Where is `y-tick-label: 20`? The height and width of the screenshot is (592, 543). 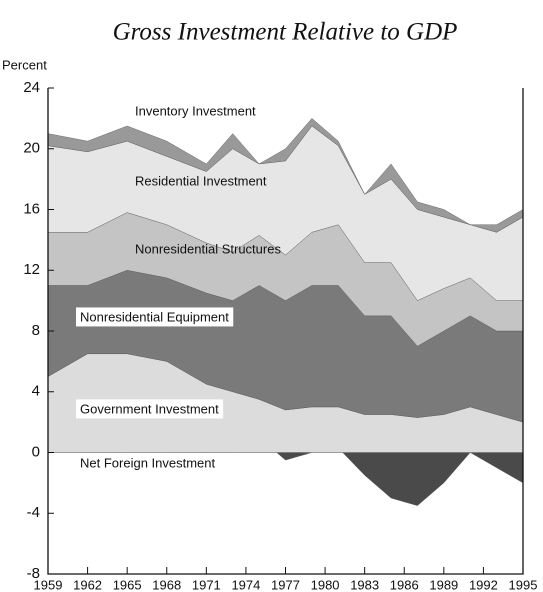 y-tick-label: 20 is located at coordinates (31, 148).